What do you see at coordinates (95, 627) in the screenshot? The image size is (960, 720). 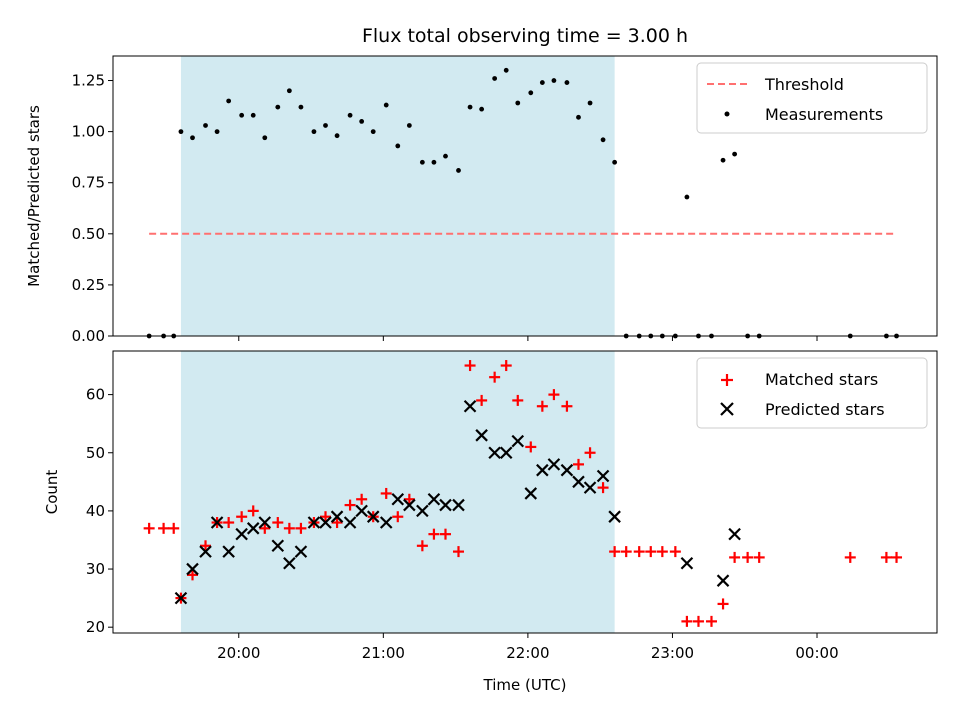 I see `y-tick-label: 20` at bounding box center [95, 627].